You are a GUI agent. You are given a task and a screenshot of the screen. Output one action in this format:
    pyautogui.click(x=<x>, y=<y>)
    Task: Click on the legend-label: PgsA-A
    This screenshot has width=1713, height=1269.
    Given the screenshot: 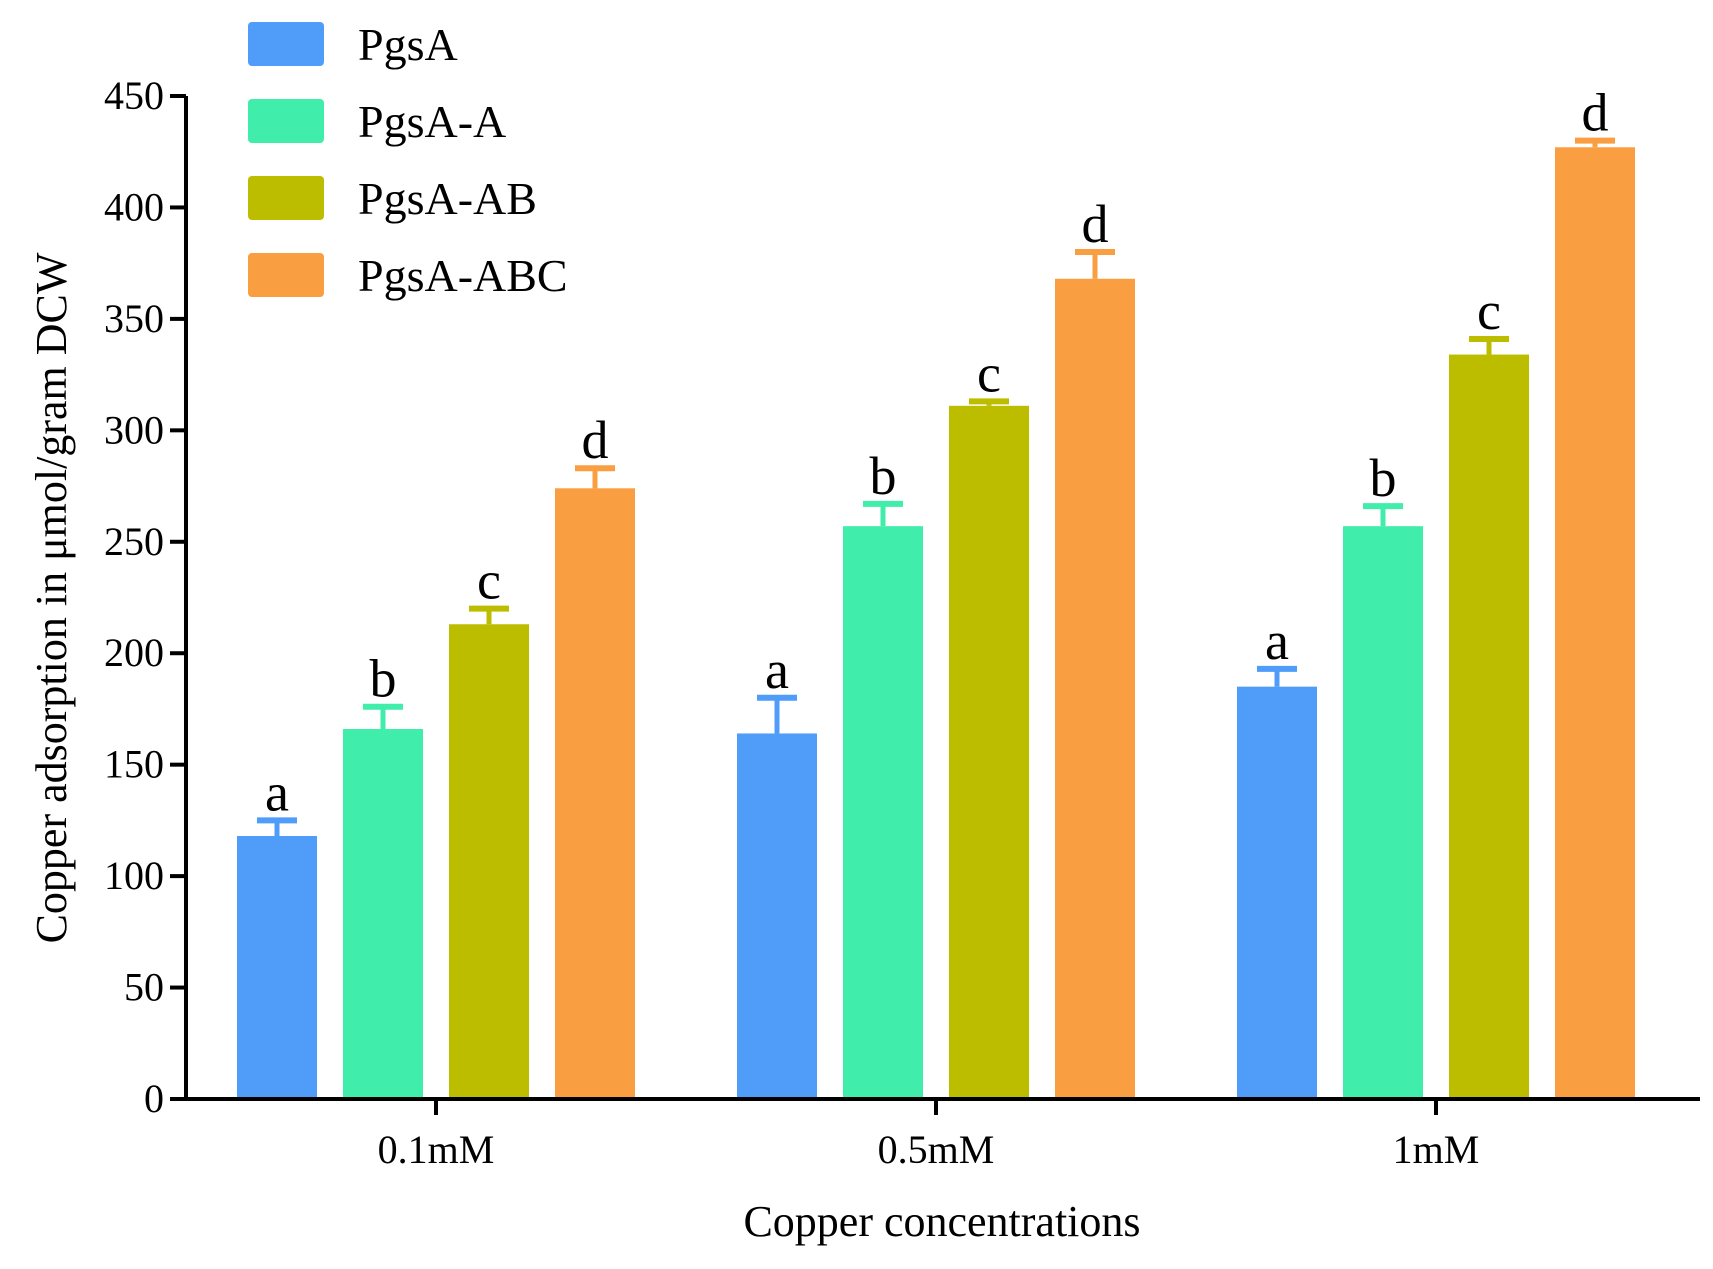 What is the action you would take?
    pyautogui.click(x=432, y=121)
    